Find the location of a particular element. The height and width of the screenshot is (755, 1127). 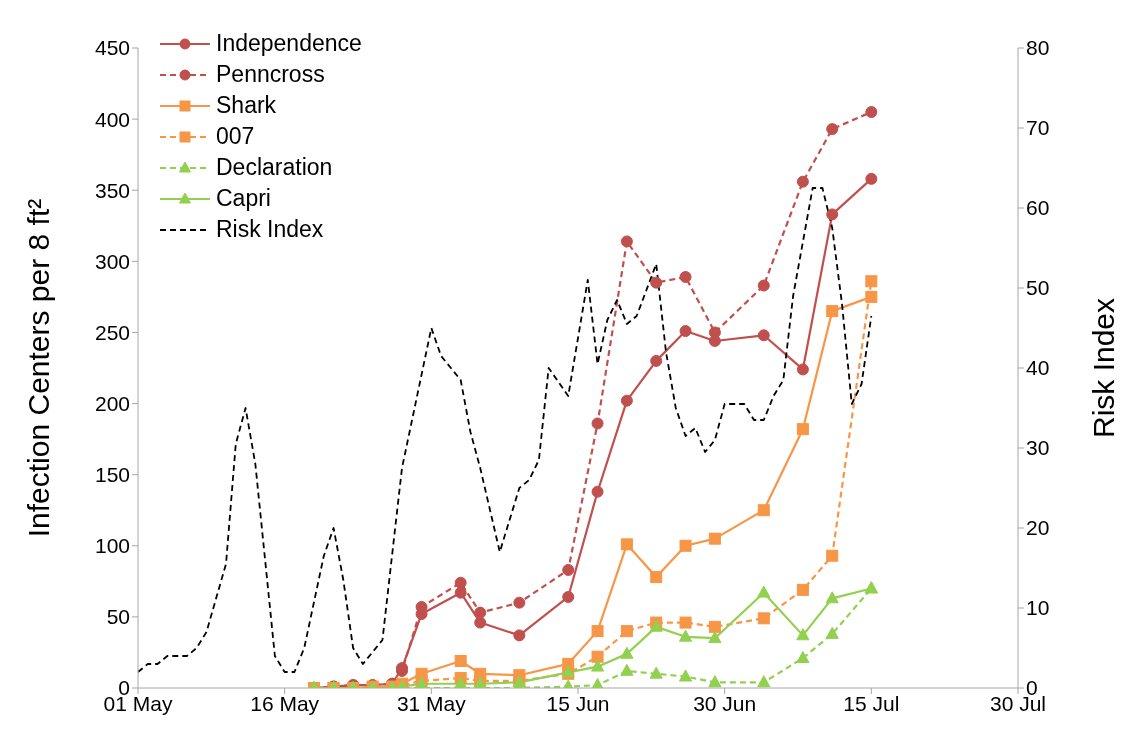

x-tick-label: 31 May is located at coordinates (431, 703).